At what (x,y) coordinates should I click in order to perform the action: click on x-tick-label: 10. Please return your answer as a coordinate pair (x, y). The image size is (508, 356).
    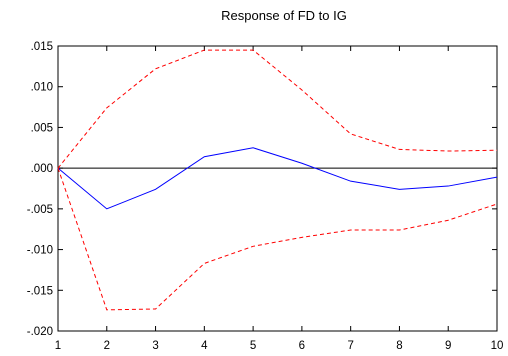
    Looking at the image, I should click on (497, 346).